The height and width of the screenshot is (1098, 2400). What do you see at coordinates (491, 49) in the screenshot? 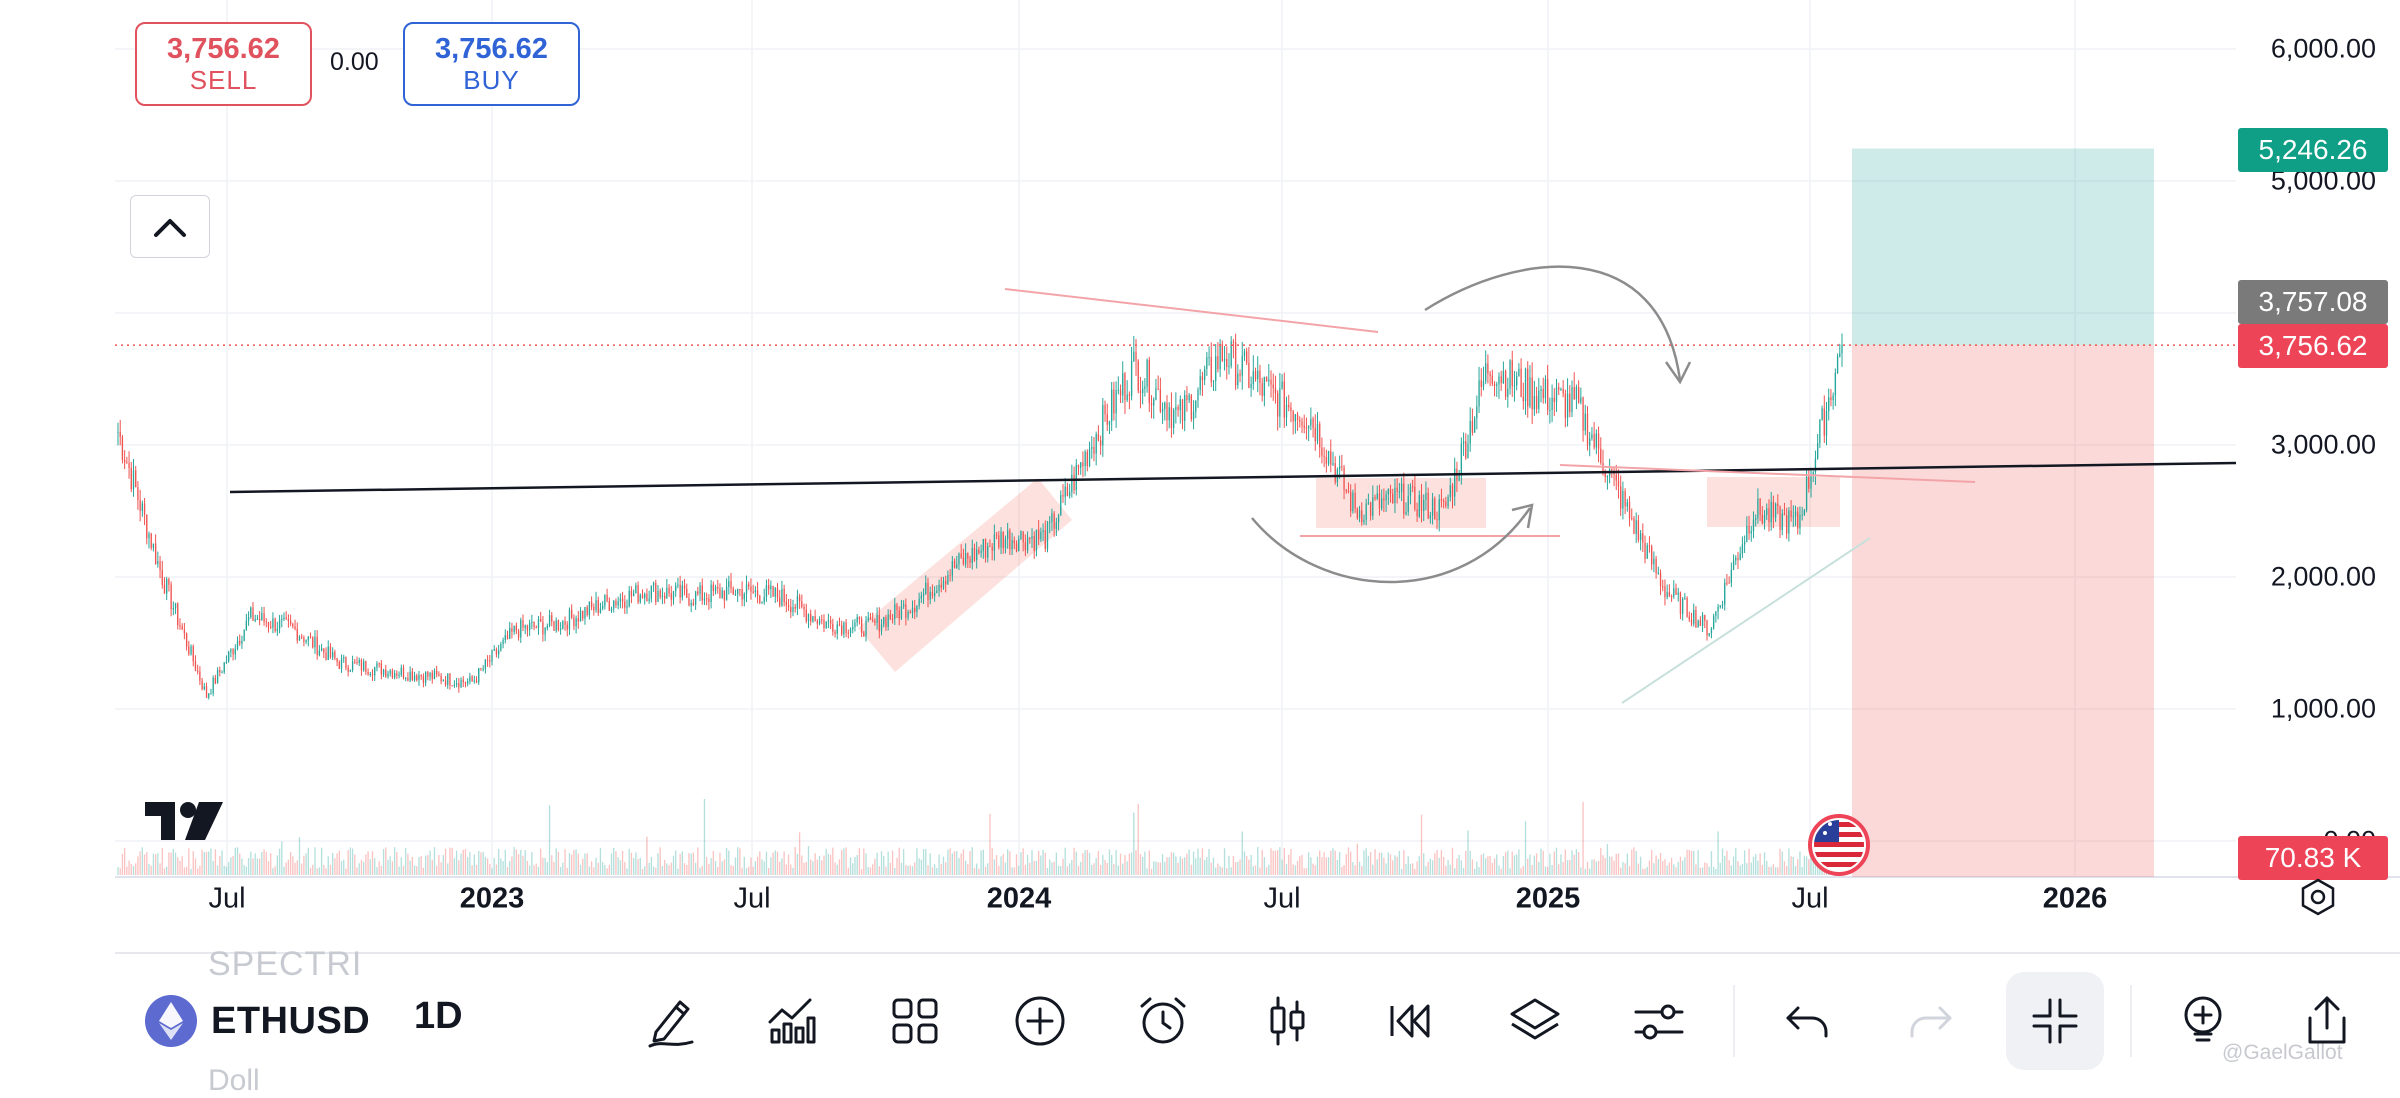
I see `buy-price: 3,756.62` at bounding box center [491, 49].